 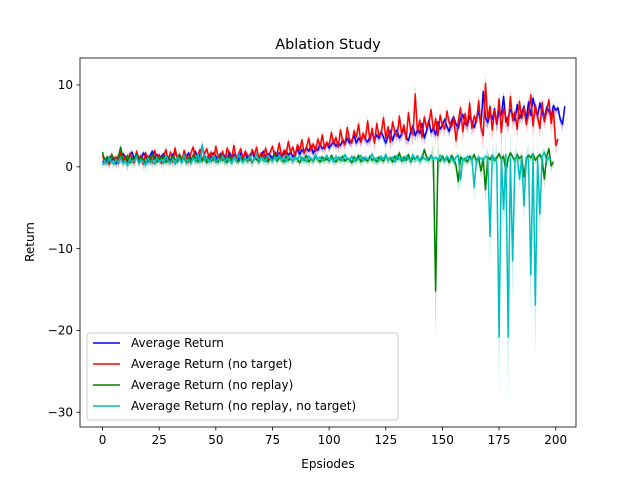 I want to click on x-tick-label: 0, so click(x=103, y=440).